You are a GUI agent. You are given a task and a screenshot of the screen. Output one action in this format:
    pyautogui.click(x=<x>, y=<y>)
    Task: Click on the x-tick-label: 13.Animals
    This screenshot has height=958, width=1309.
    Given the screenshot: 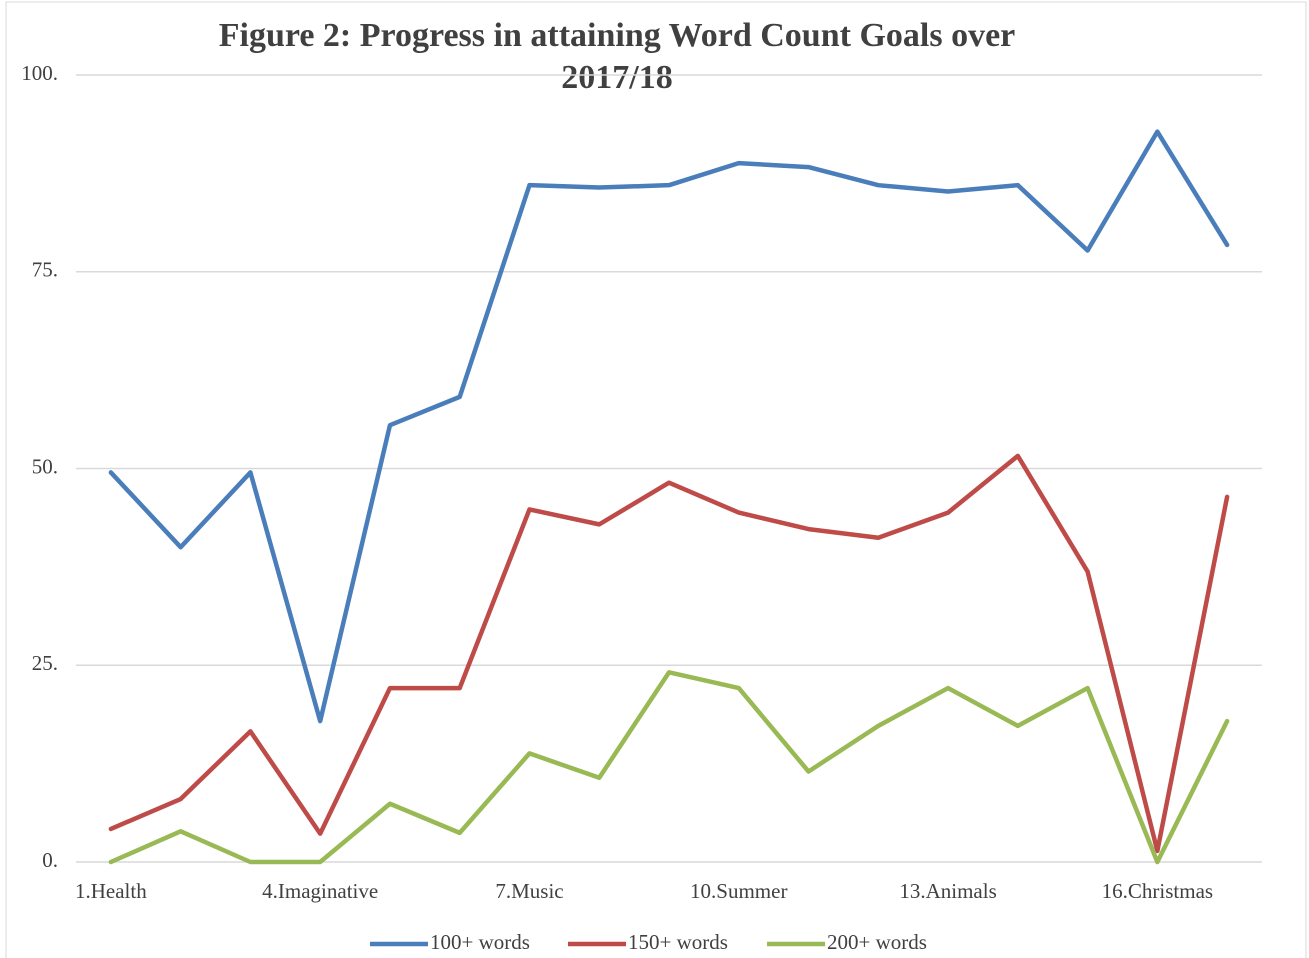 What is the action you would take?
    pyautogui.click(x=947, y=891)
    